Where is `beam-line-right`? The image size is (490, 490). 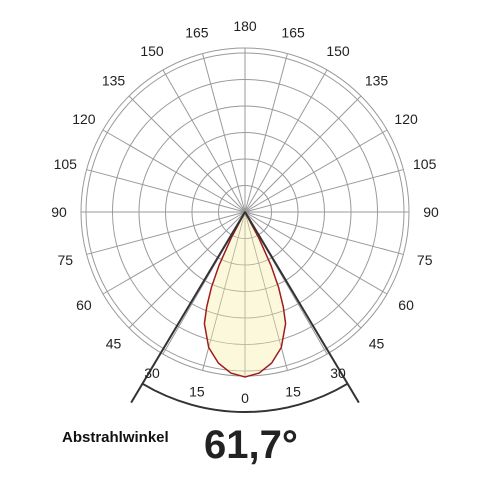
beam-line-right is located at coordinates (302, 307).